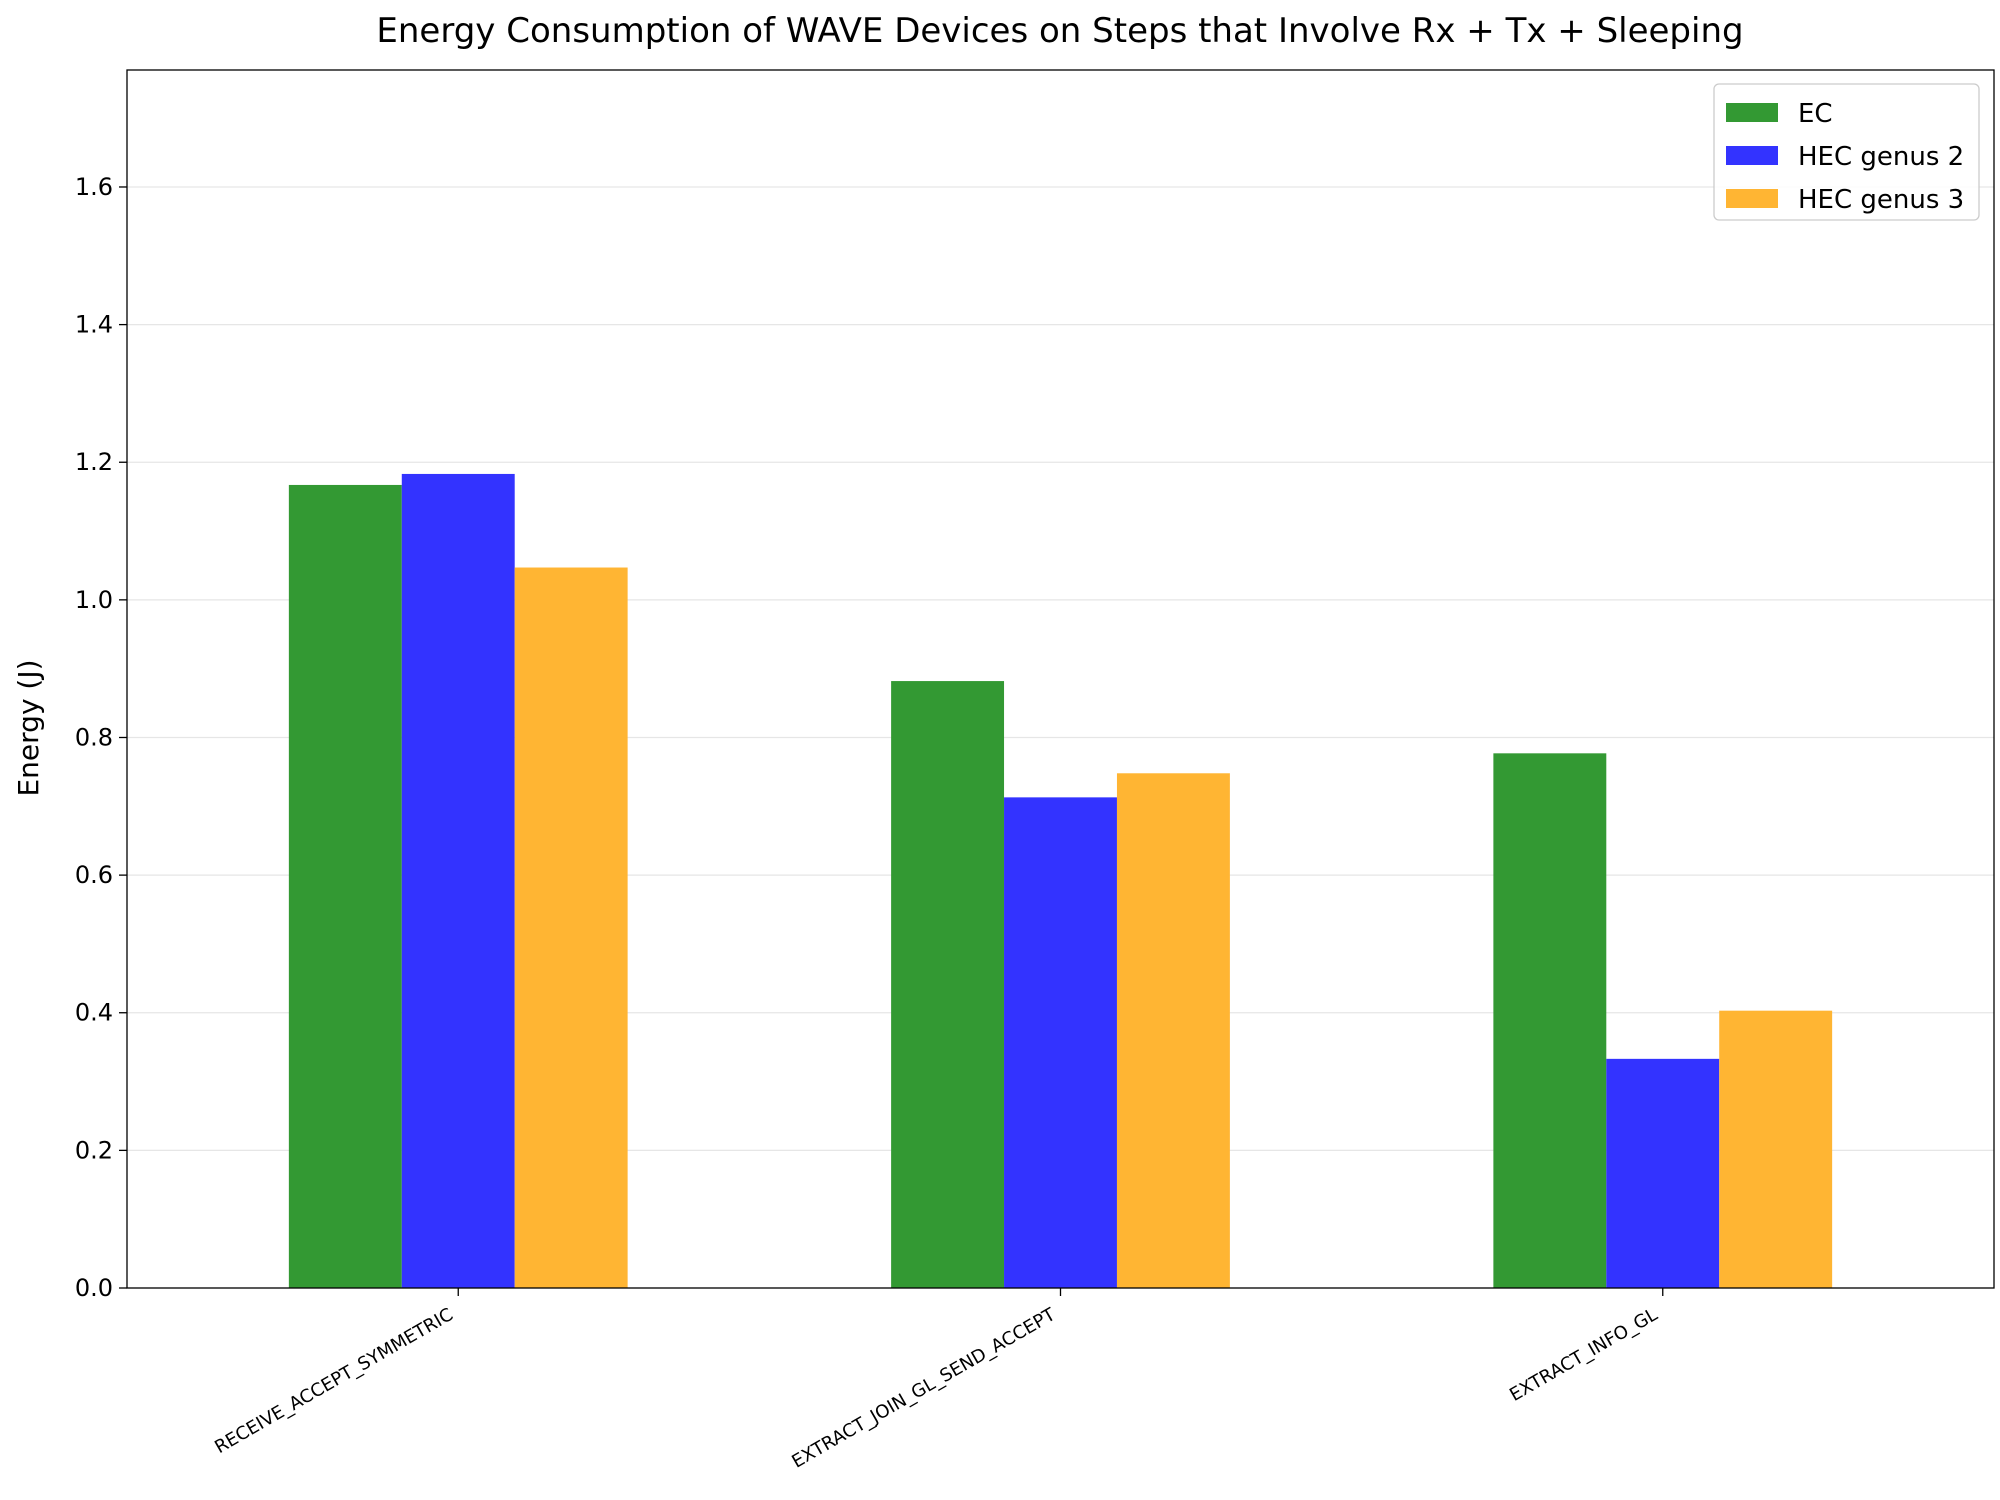  Describe the element at coordinates (334, 1381) in the screenshot. I see `x-tick-label: RECEIVE_ACCEPT_SYMMETRIC` at that location.